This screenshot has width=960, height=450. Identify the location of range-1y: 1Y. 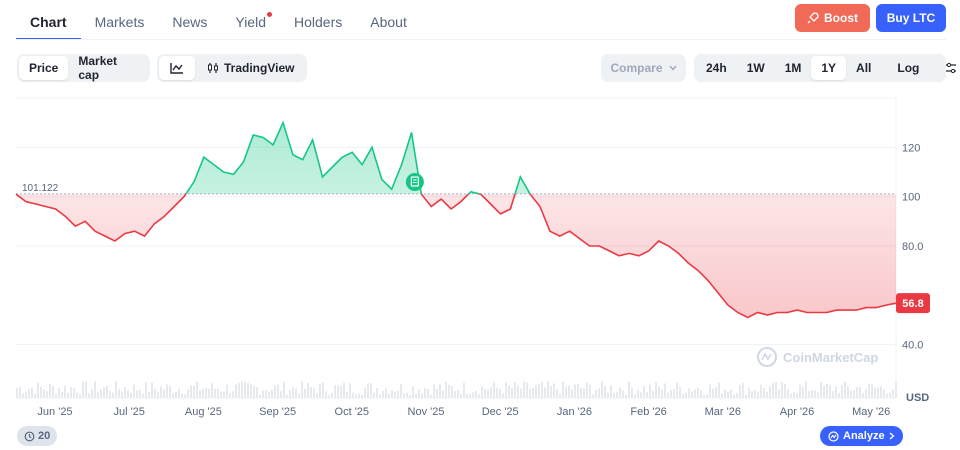
(829, 68).